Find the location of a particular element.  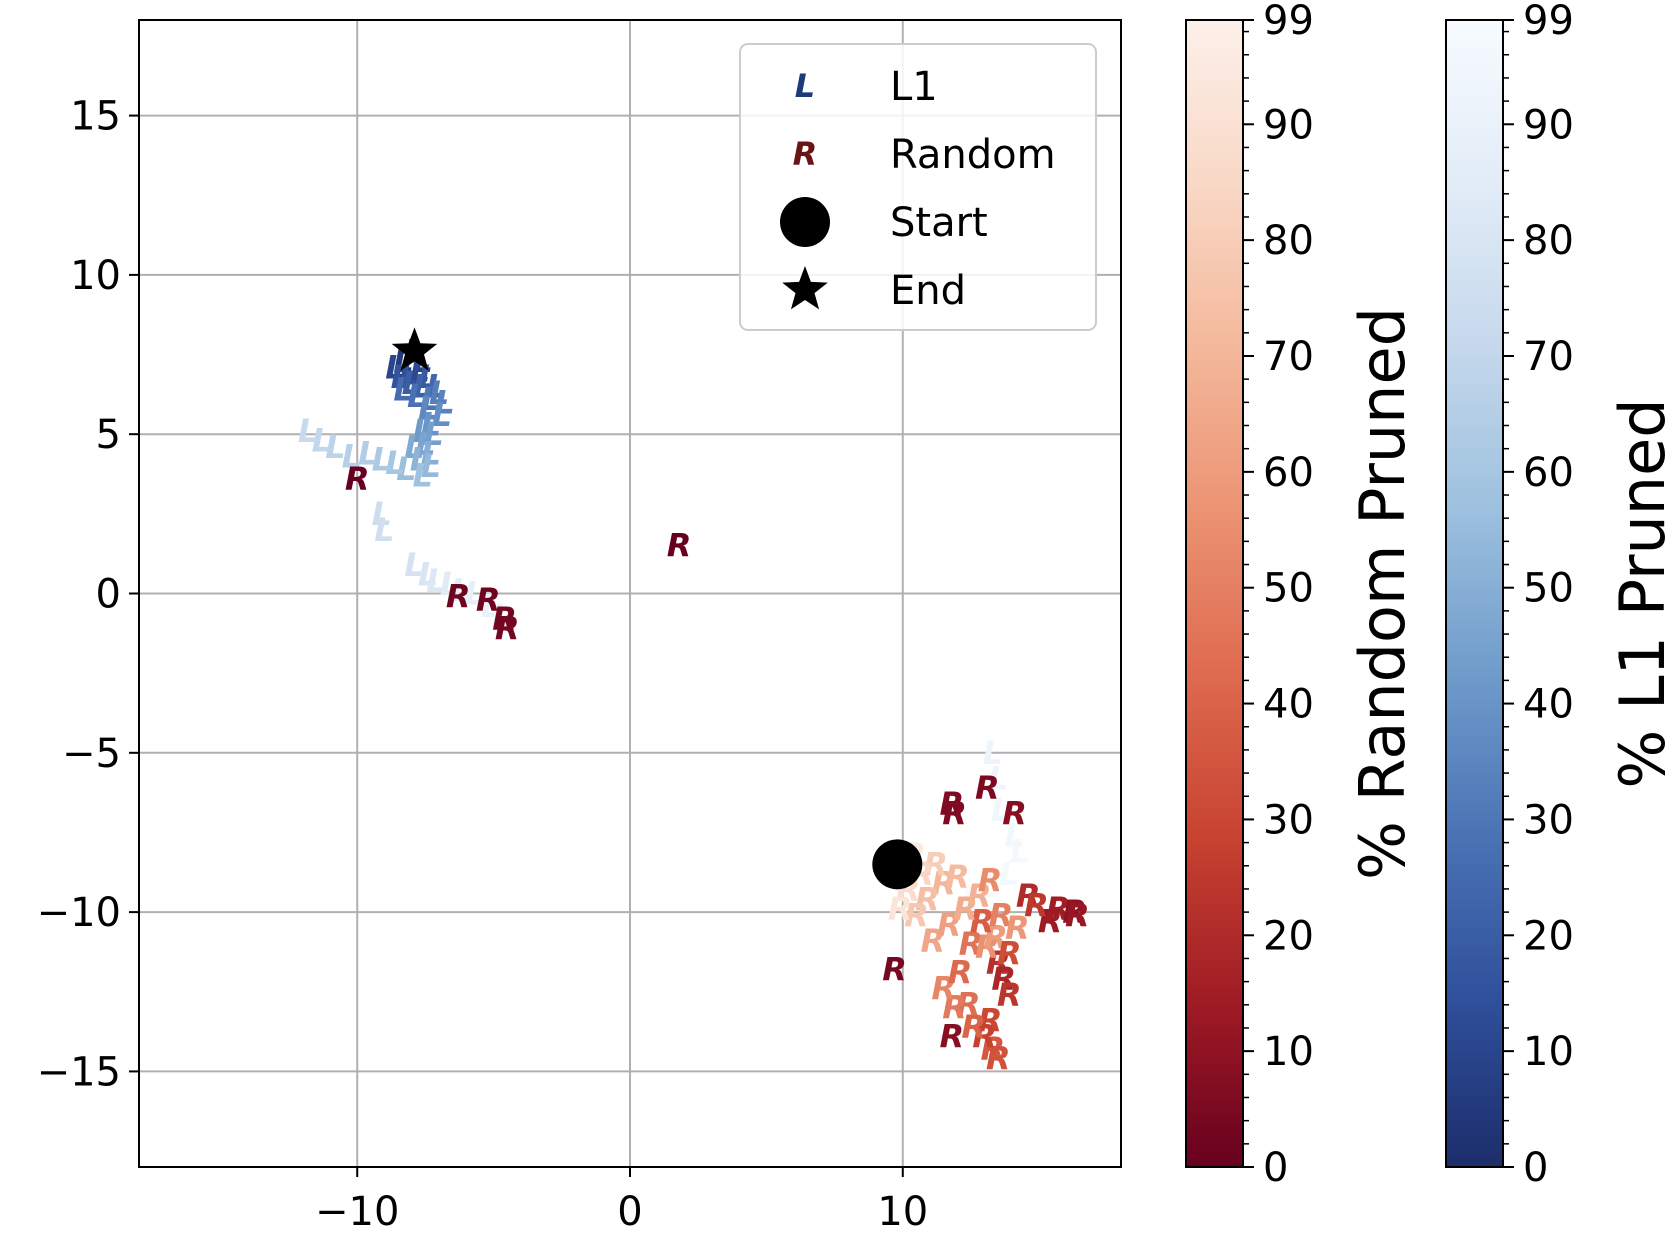

colorbar-tick-label: 90 is located at coordinates (1288, 125).